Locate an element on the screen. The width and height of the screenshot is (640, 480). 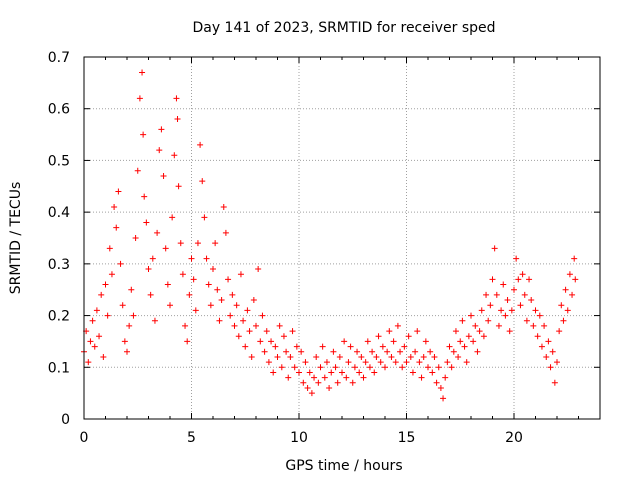
y-tick-label: 0.2 is located at coordinates (59, 317).